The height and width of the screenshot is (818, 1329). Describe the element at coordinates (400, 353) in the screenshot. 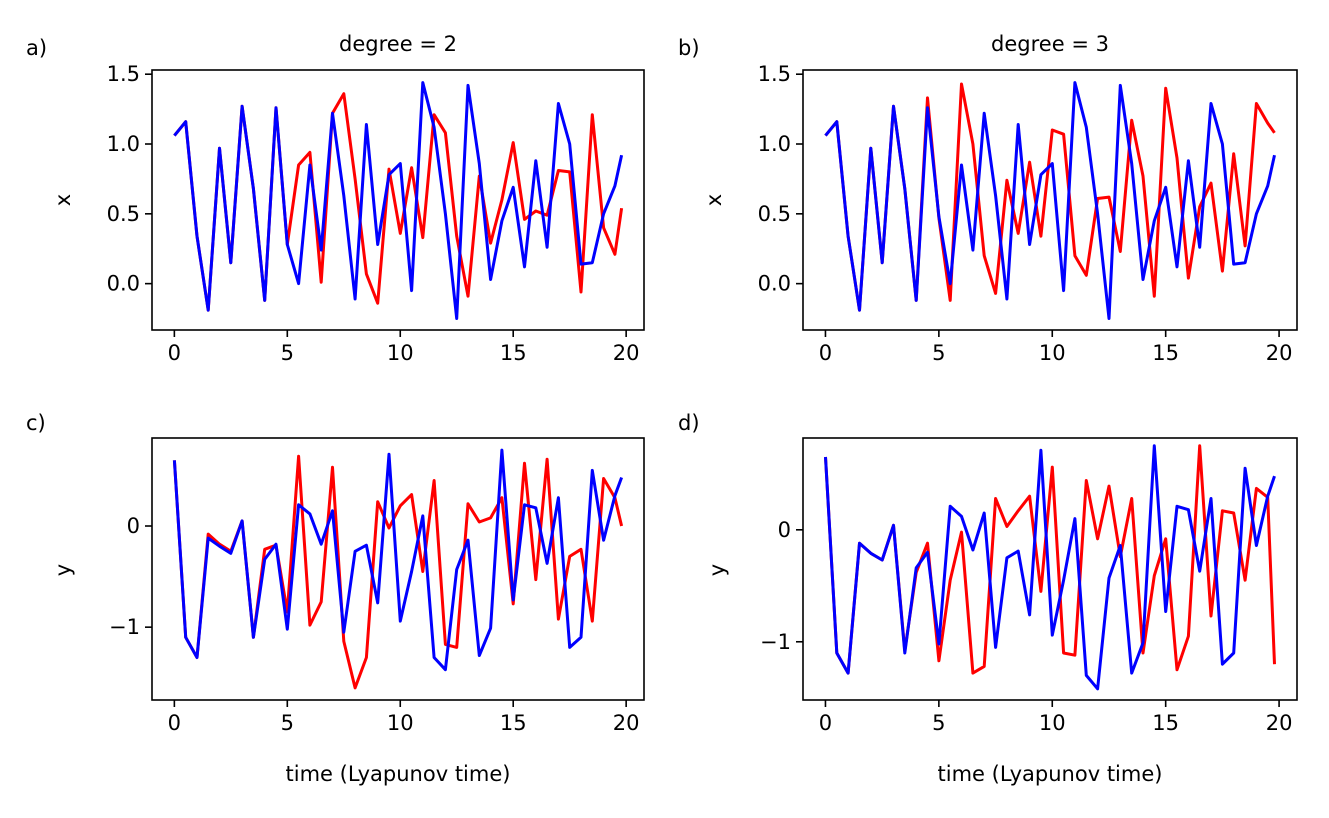

I see `x-tick-label-a: 10` at that location.